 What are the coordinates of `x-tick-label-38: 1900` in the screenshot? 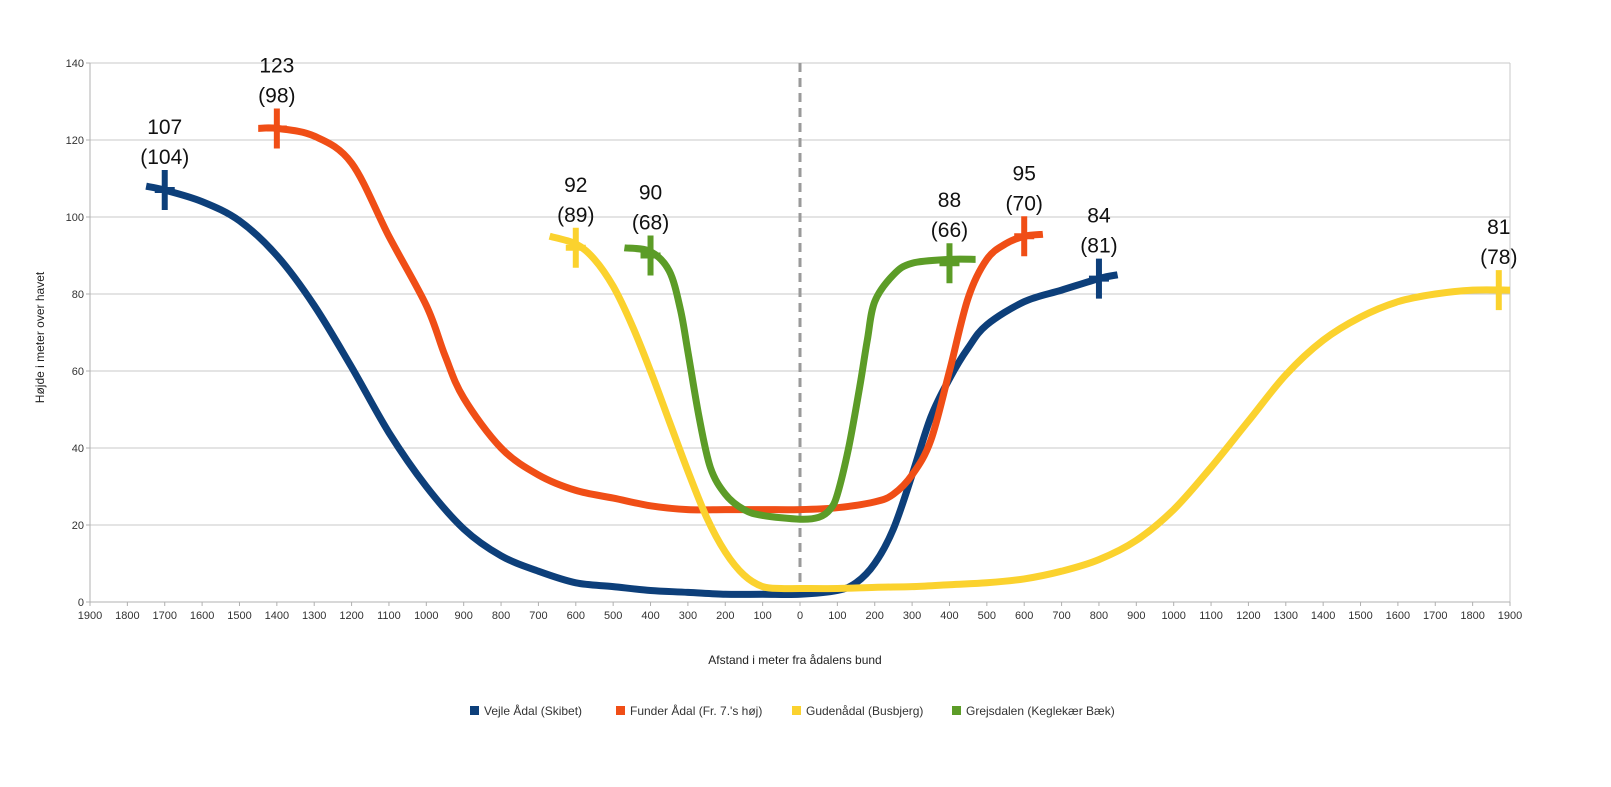 It's located at (1510, 616).